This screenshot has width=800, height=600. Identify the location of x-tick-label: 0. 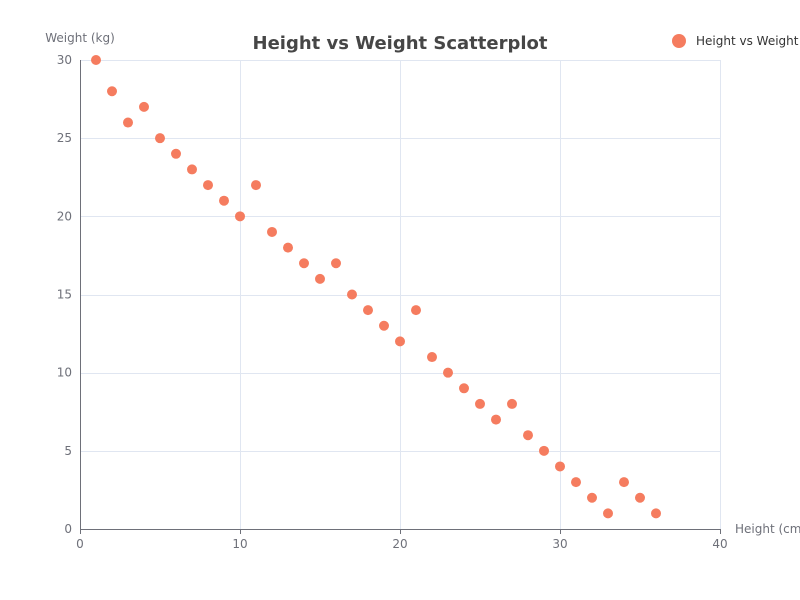
(80, 544).